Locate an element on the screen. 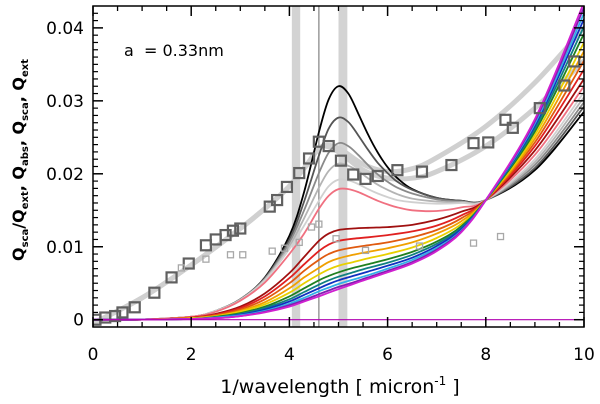 This screenshot has height=404, width=600. annotation-label: a = 0.33nm is located at coordinates (174, 50).